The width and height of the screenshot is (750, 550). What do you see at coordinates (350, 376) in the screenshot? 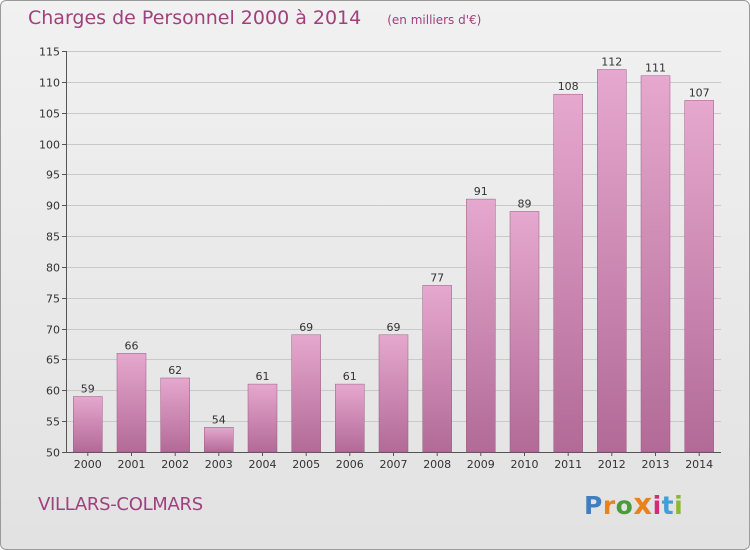
I see `data-label-2006: 61` at bounding box center [350, 376].